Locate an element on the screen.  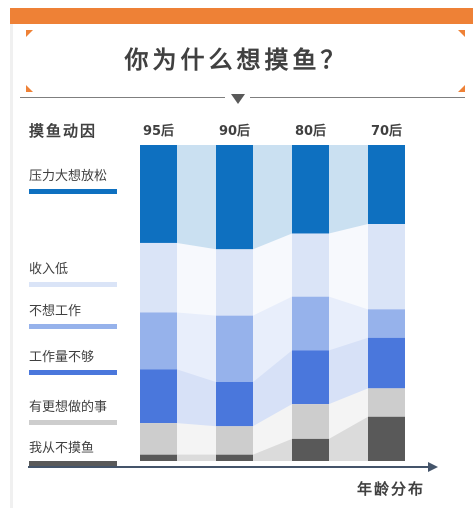
legend-item-4: 工作量不够 is located at coordinates (76, 360).